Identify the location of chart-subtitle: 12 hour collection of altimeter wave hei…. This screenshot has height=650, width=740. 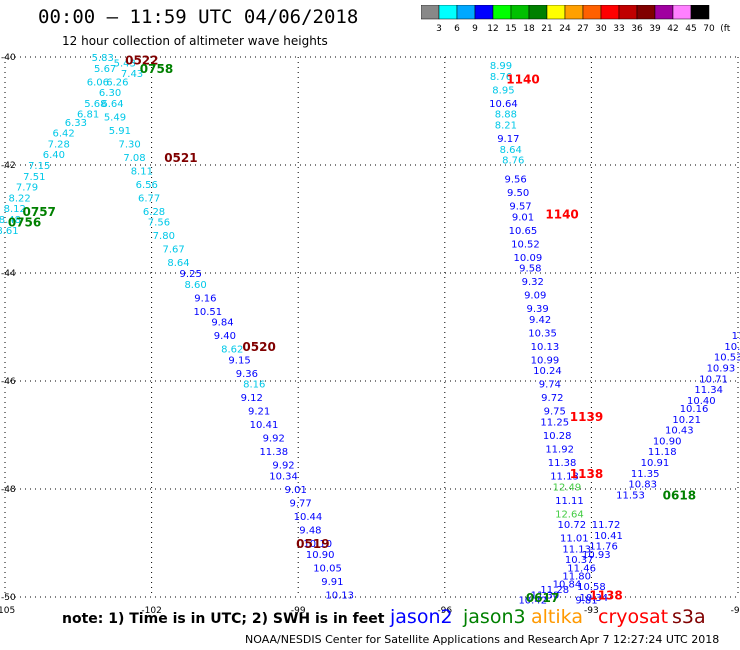
(195, 41).